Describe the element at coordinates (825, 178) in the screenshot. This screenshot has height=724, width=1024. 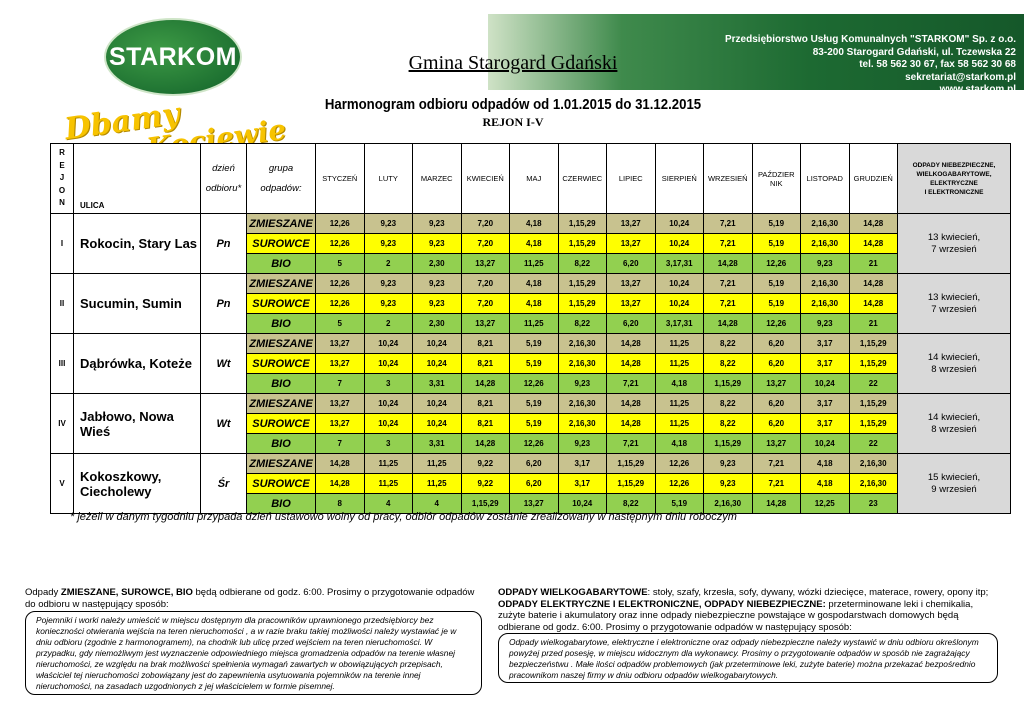
I see `month-header: LISTOPAD` at that location.